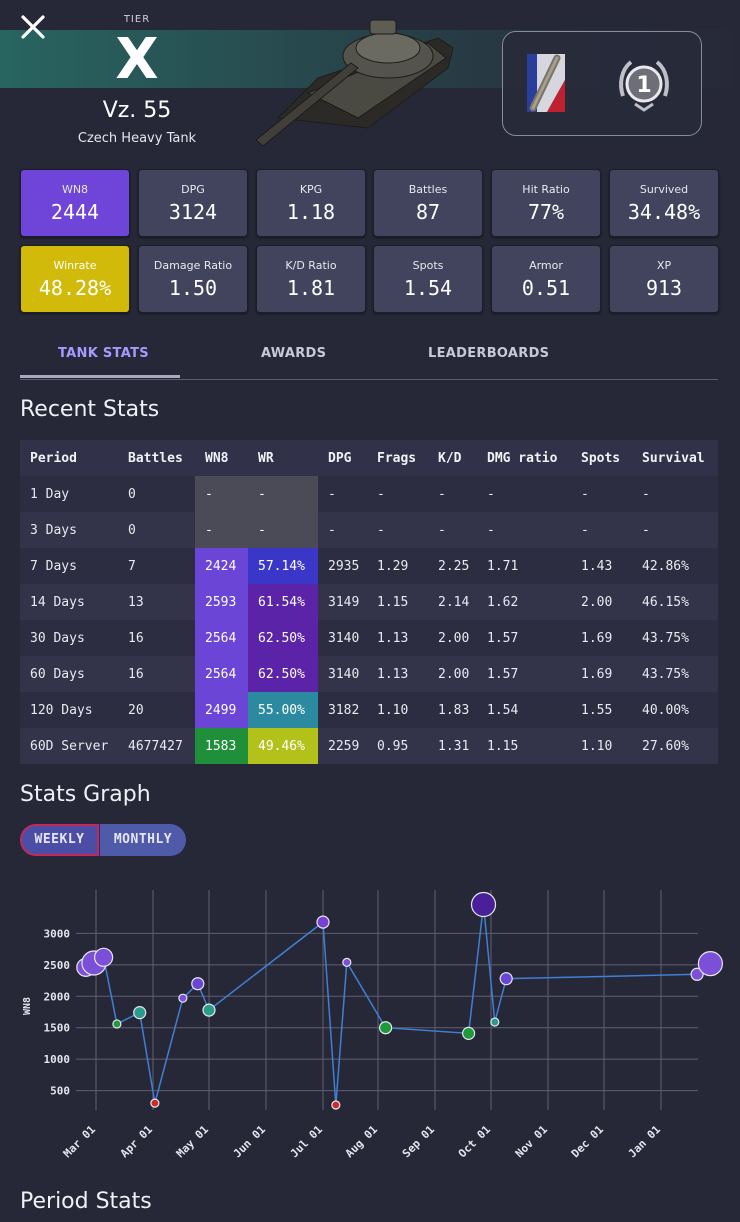 The image size is (740, 1222). What do you see at coordinates (33, 27) in the screenshot?
I see `close-icon` at bounding box center [33, 27].